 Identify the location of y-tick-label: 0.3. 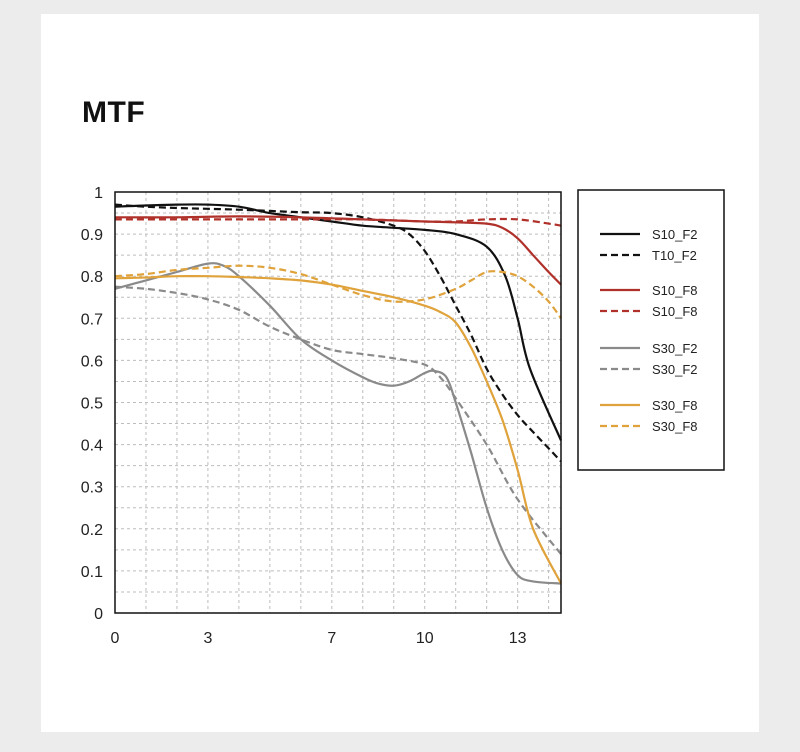
(92, 488).